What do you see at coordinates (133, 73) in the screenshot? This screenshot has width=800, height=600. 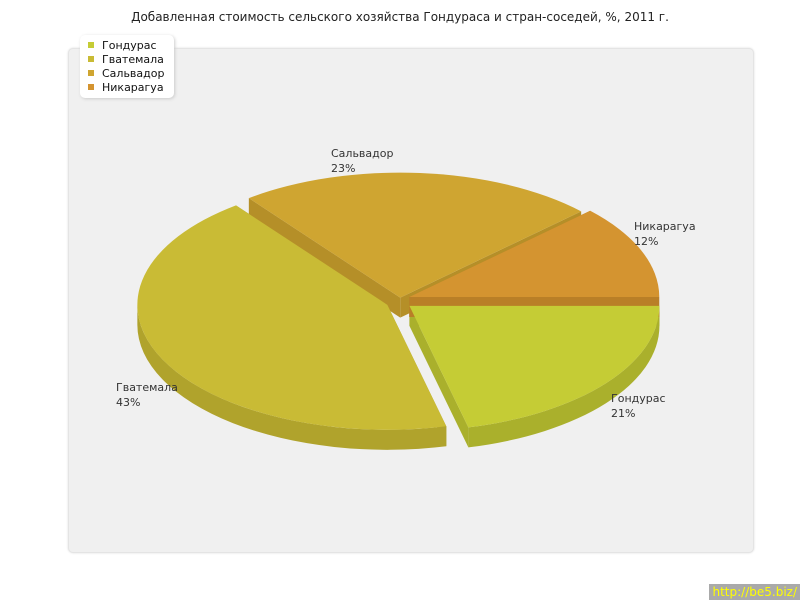 I see `legend-label: Сальвадор` at bounding box center [133, 73].